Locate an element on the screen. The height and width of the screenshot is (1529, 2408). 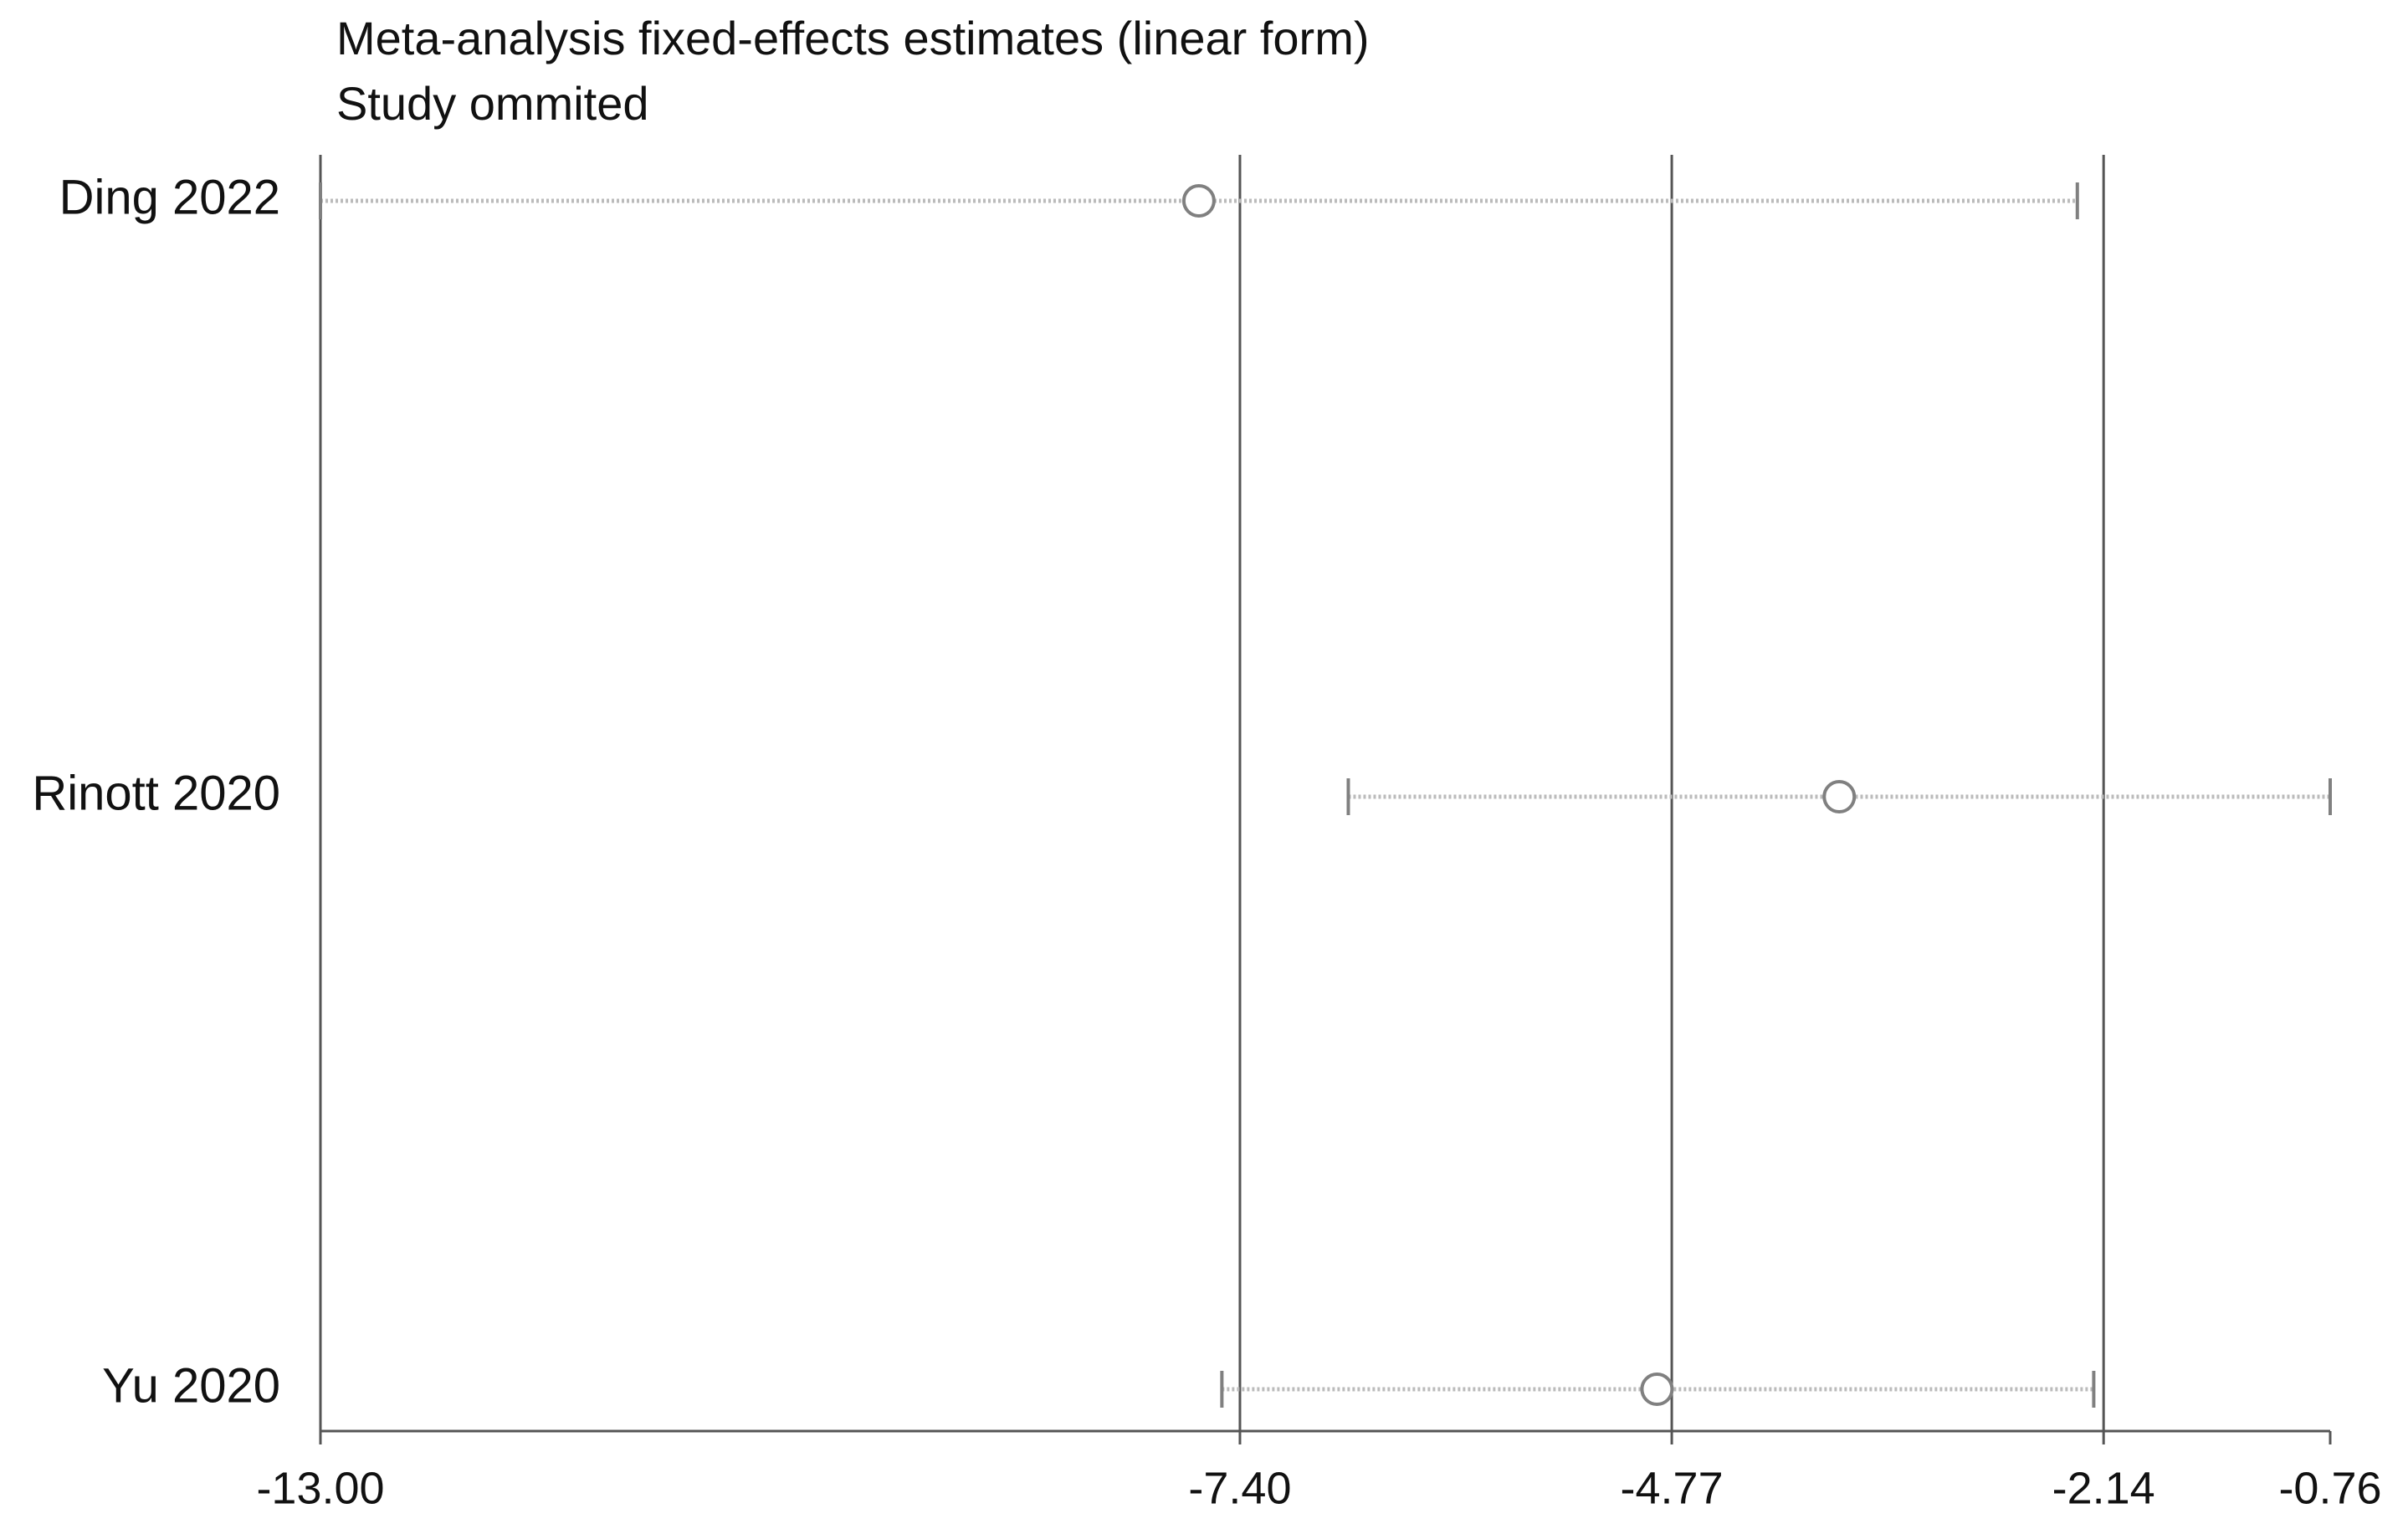
y-tick-label: Yu 2020 is located at coordinates (191, 1385).